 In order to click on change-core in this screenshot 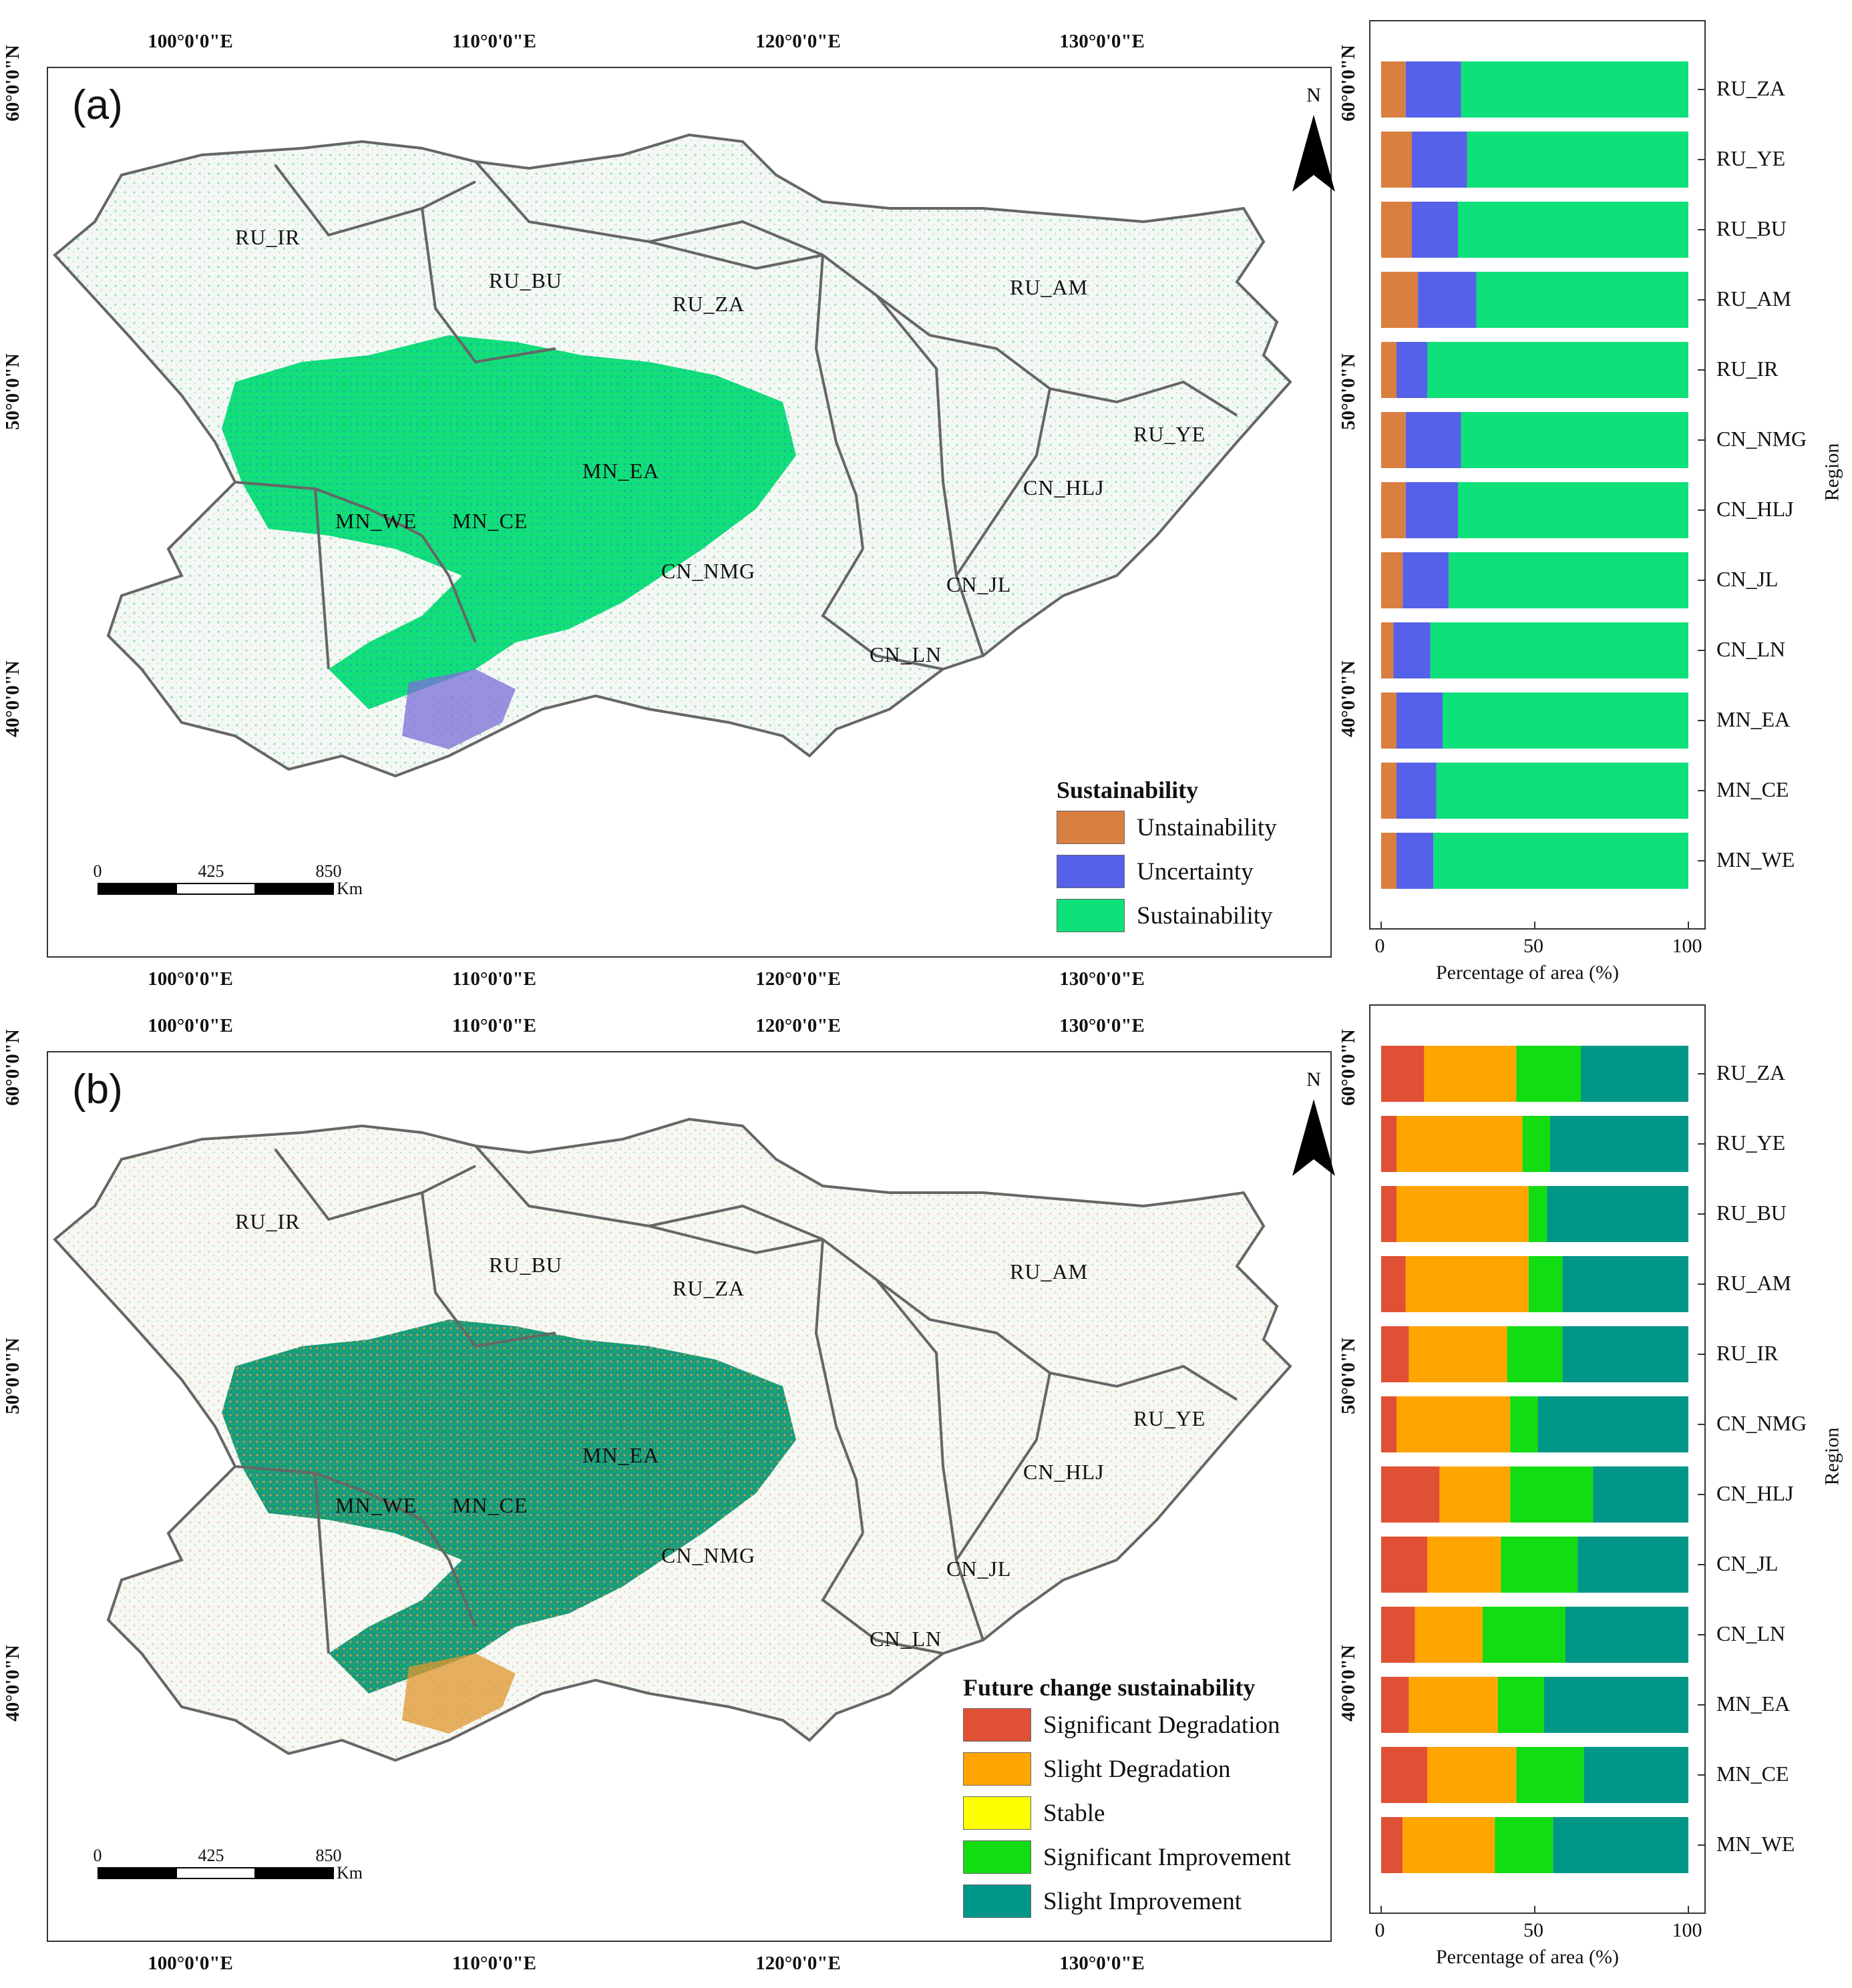, I will do `click(509, 1507)`.